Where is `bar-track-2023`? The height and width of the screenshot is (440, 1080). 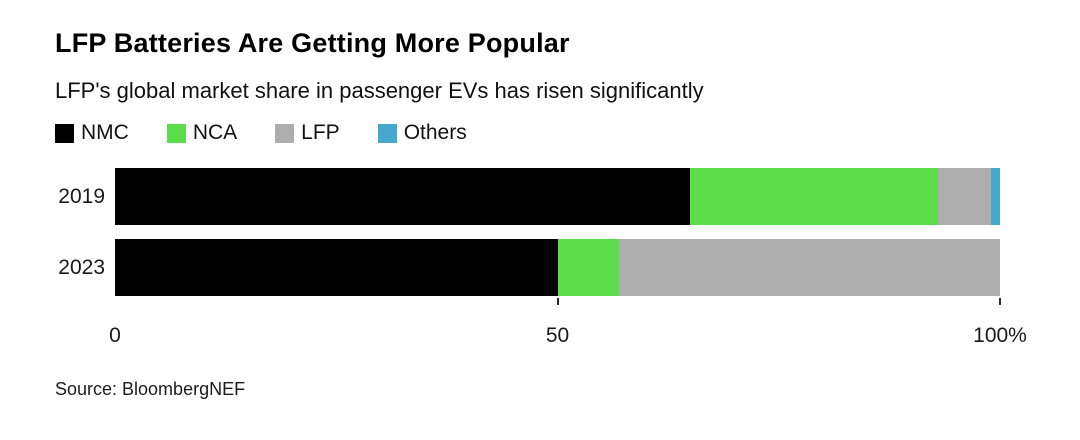 bar-track-2023 is located at coordinates (557, 267).